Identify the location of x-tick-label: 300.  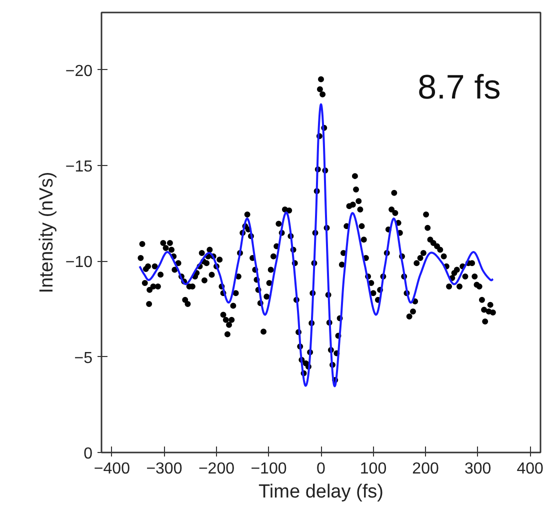
(478, 469).